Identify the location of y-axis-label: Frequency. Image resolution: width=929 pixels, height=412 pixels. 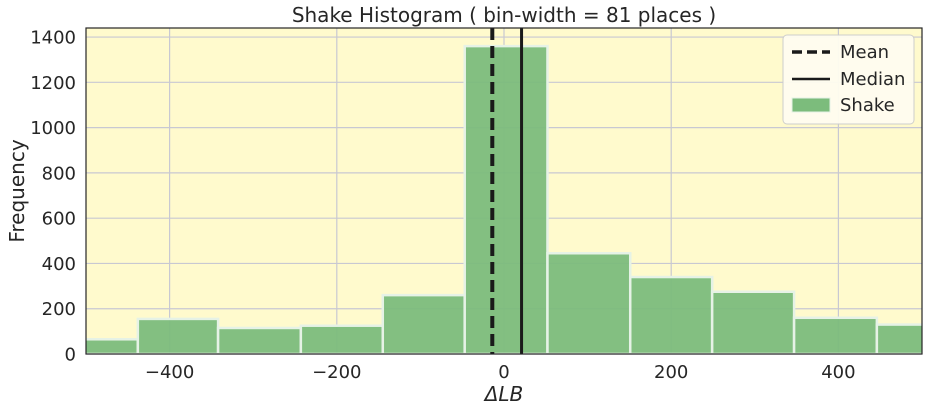
(17, 190).